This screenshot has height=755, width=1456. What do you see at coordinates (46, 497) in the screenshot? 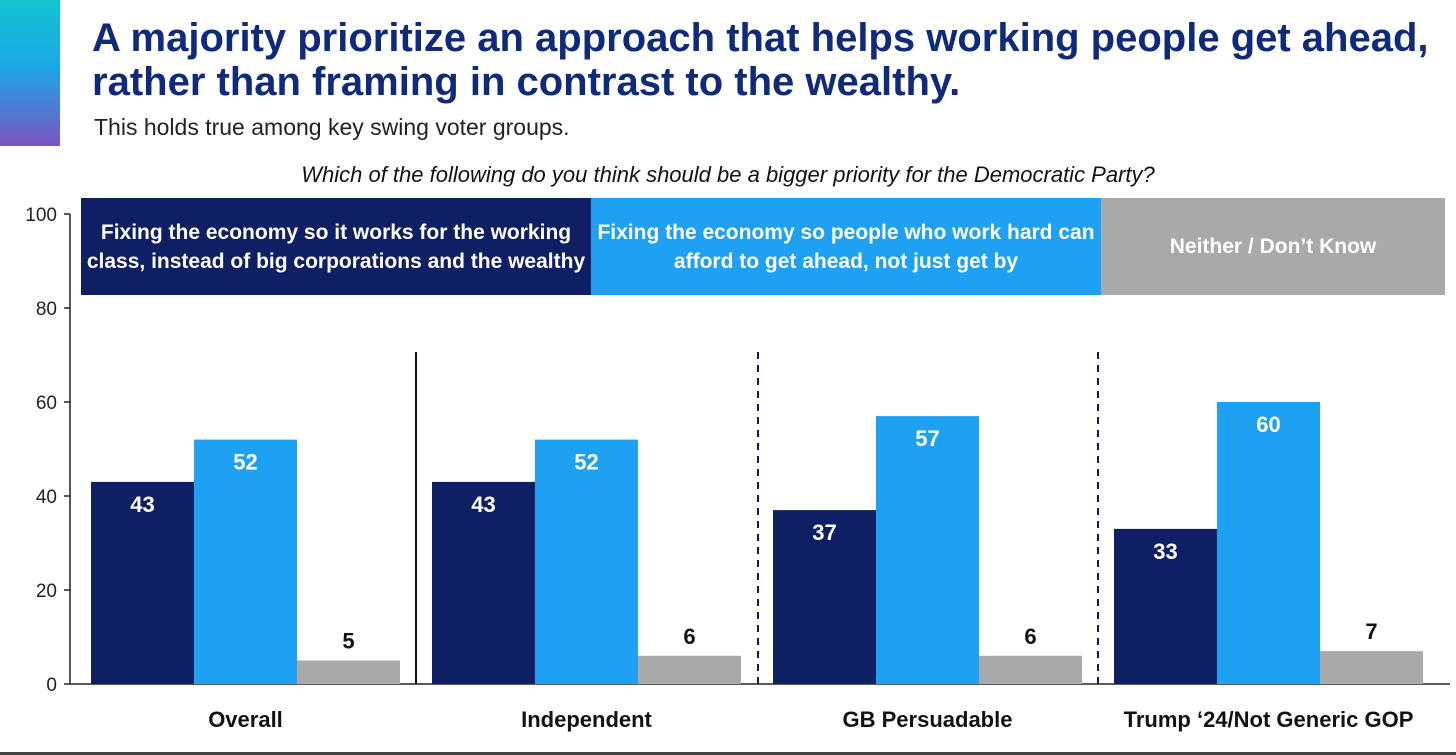
I see `y-tick-label: 40` at bounding box center [46, 497].